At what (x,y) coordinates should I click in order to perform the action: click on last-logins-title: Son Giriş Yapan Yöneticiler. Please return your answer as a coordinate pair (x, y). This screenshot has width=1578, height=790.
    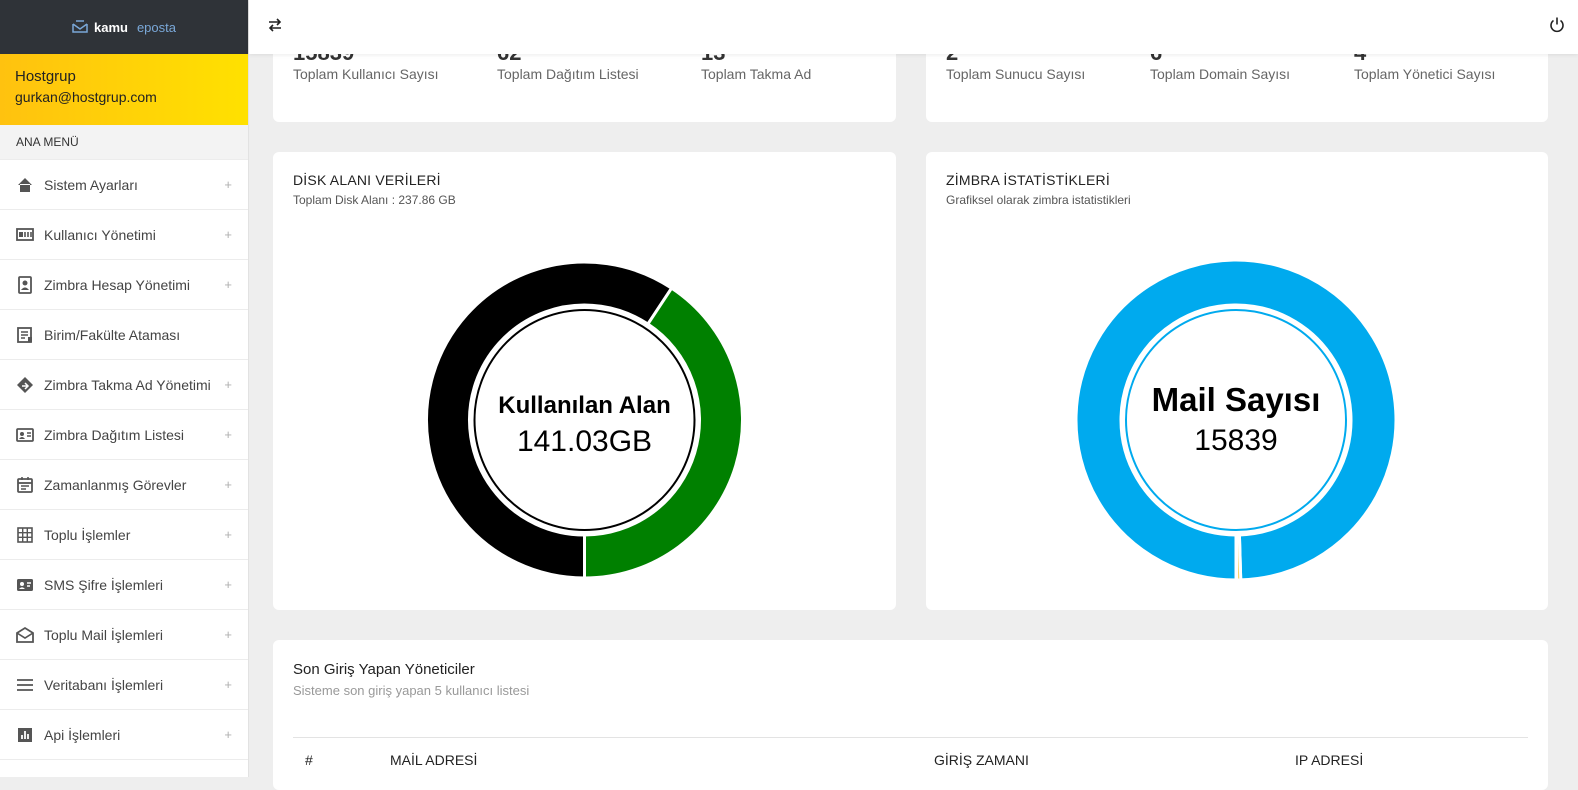
    Looking at the image, I should click on (384, 669).